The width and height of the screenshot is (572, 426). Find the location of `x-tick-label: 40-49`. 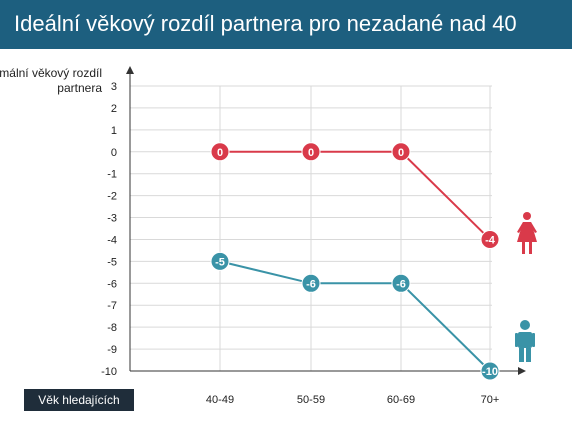

x-tick-label: 40-49 is located at coordinates (220, 400).